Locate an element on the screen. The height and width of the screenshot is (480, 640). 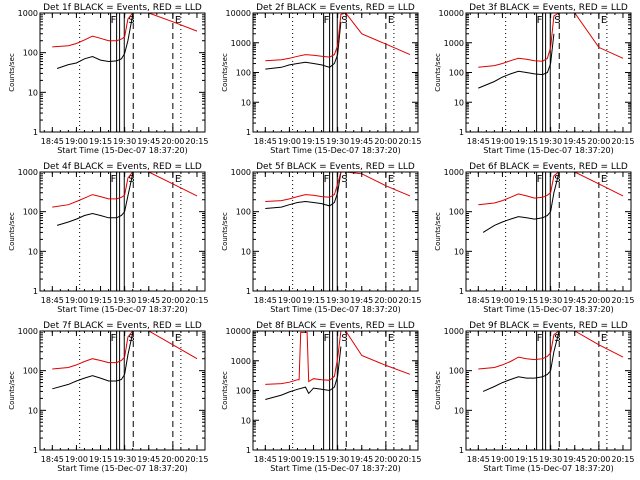
panel-title: Det 6f BLACK = Events, RED = LLD is located at coordinates (548, 167).